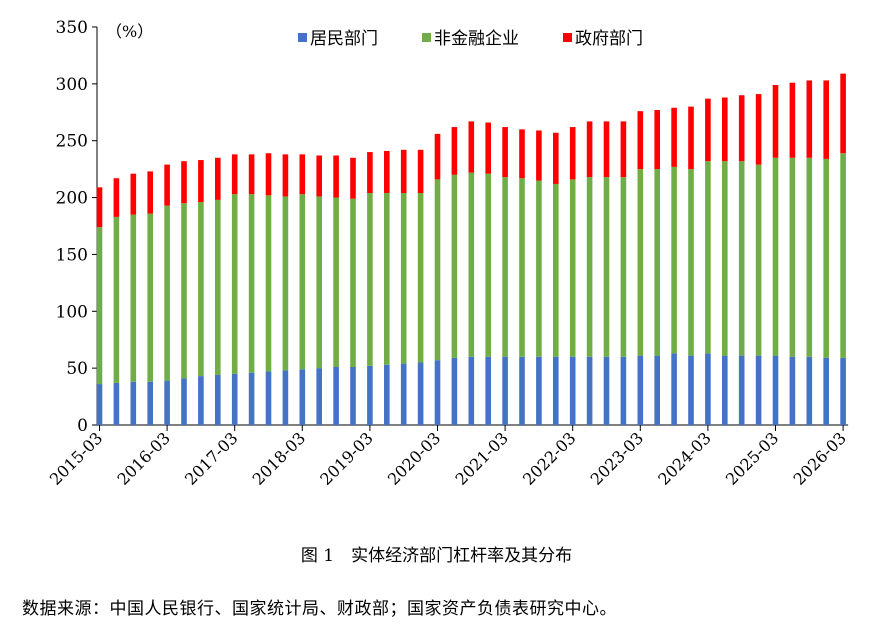 This screenshot has height=627, width=873. What do you see at coordinates (819, 458) in the screenshot?
I see `x-tick-label: 2026-03` at bounding box center [819, 458].